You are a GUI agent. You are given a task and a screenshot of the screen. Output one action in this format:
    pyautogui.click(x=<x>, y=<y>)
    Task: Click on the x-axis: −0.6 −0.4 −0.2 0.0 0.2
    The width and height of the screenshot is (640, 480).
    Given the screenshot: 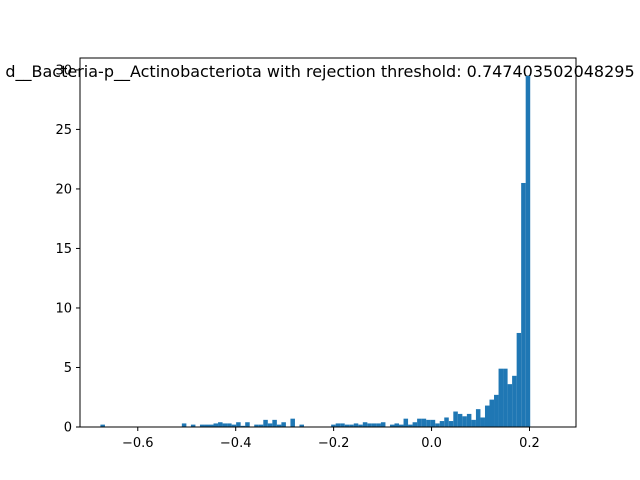 What is the action you would take?
    pyautogui.click(x=331, y=439)
    